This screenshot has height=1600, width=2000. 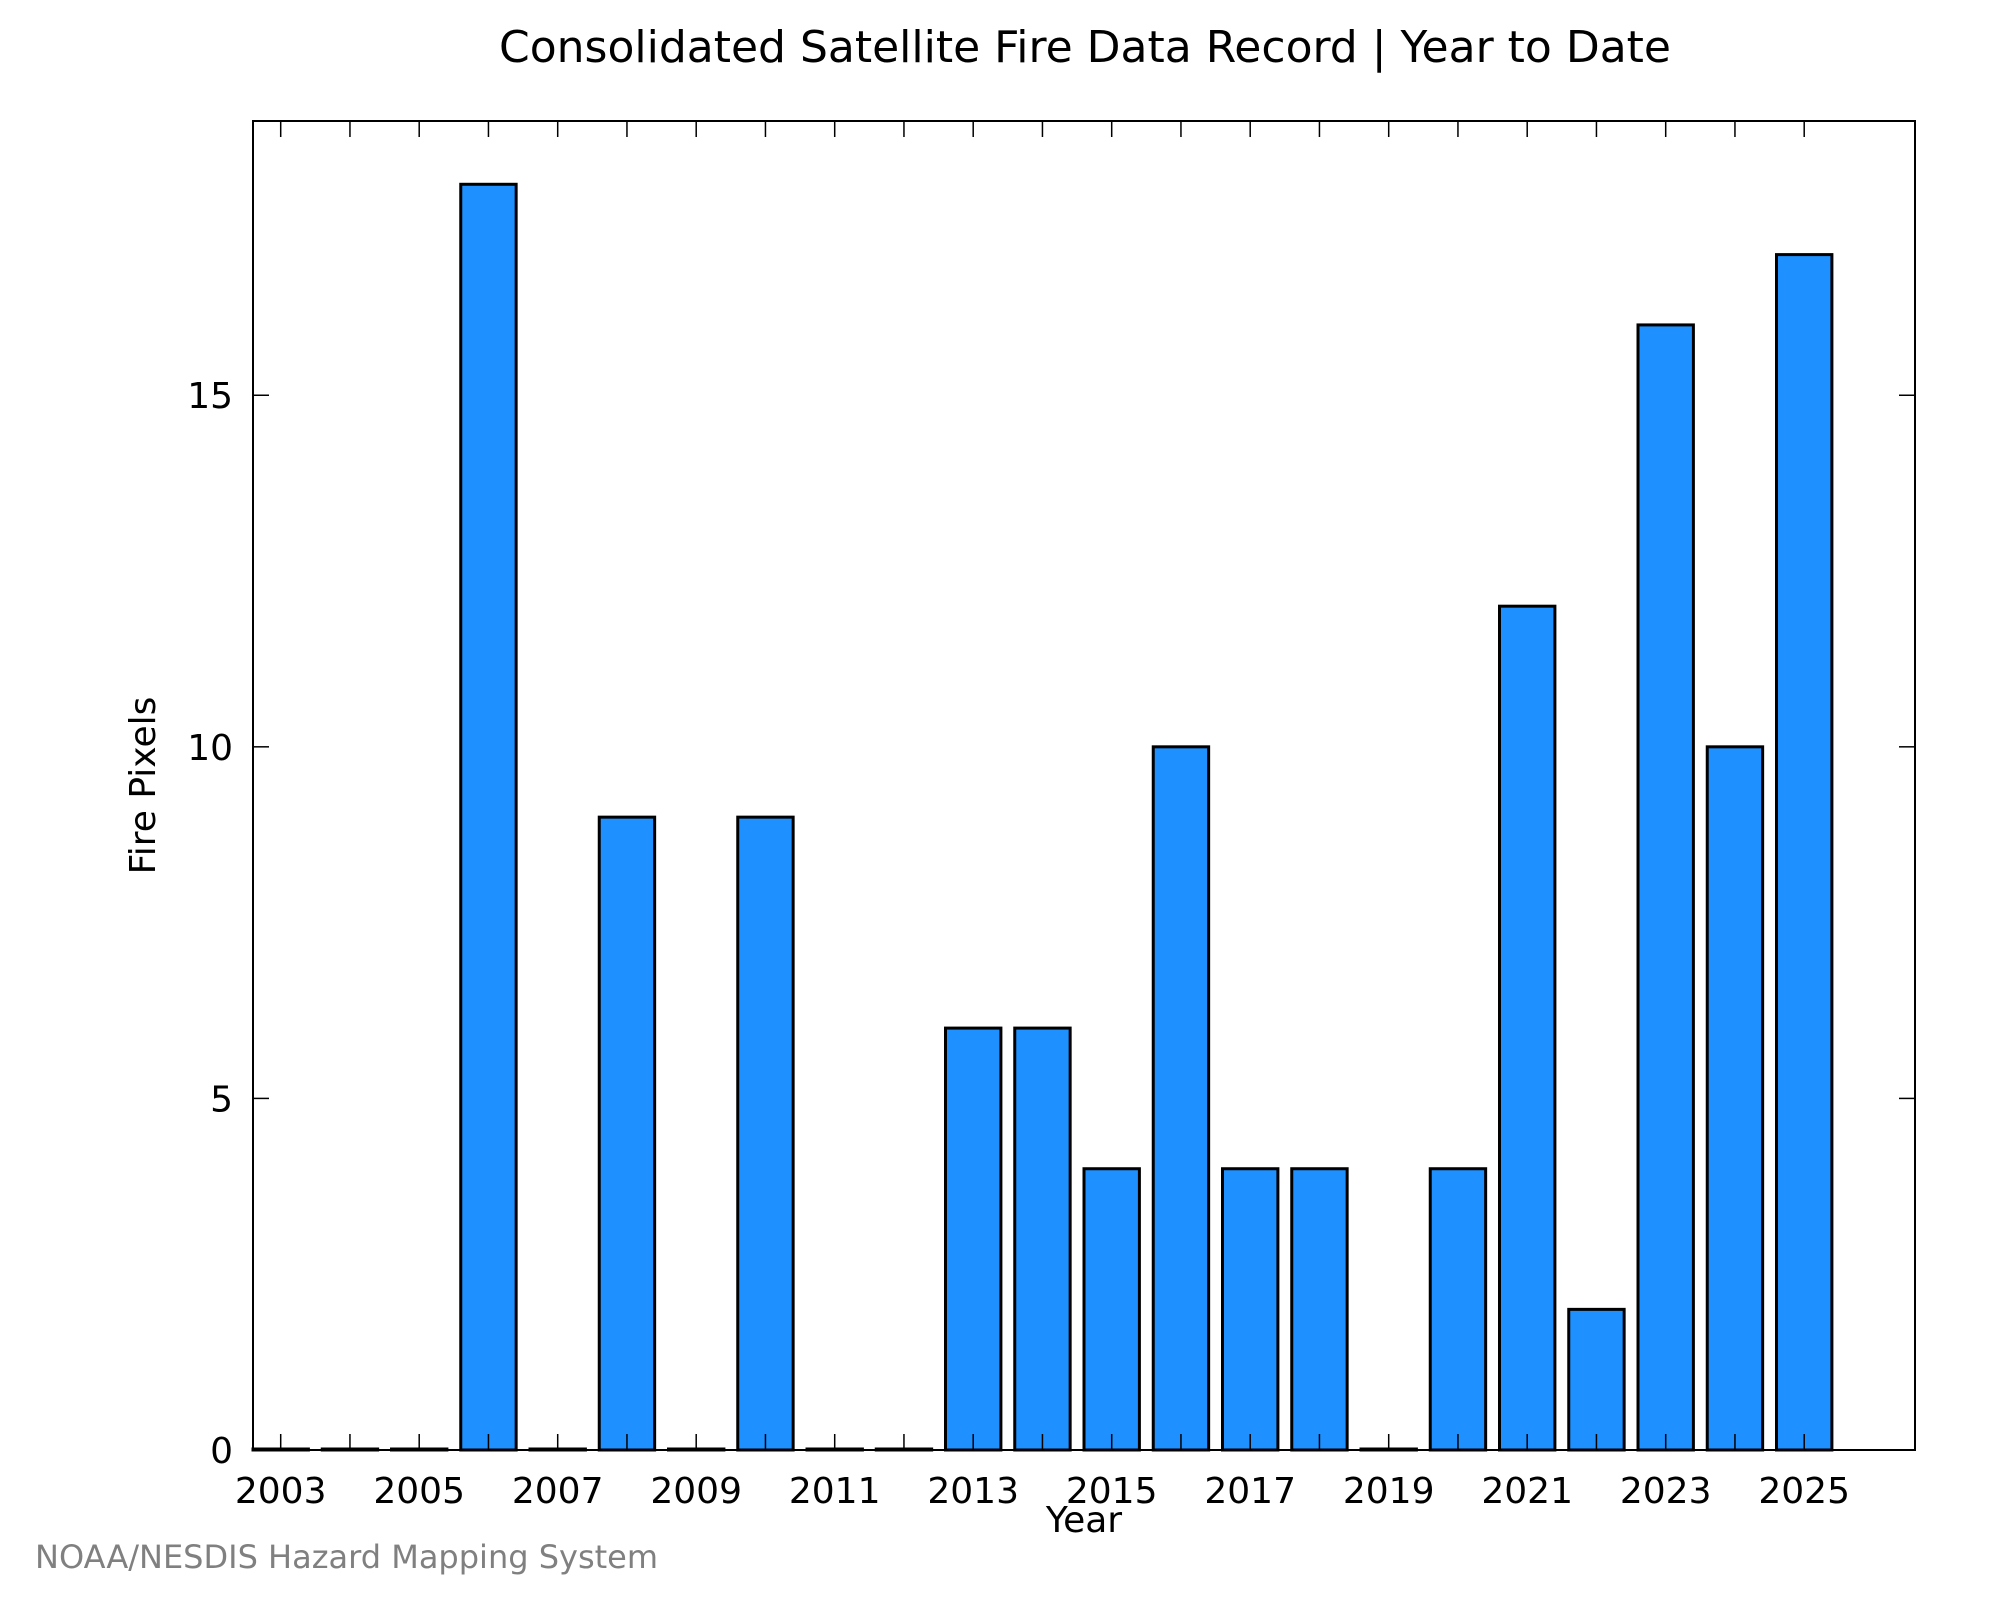 What do you see at coordinates (1527, 1491) in the screenshot?
I see `x-tick-label: 2021` at bounding box center [1527, 1491].